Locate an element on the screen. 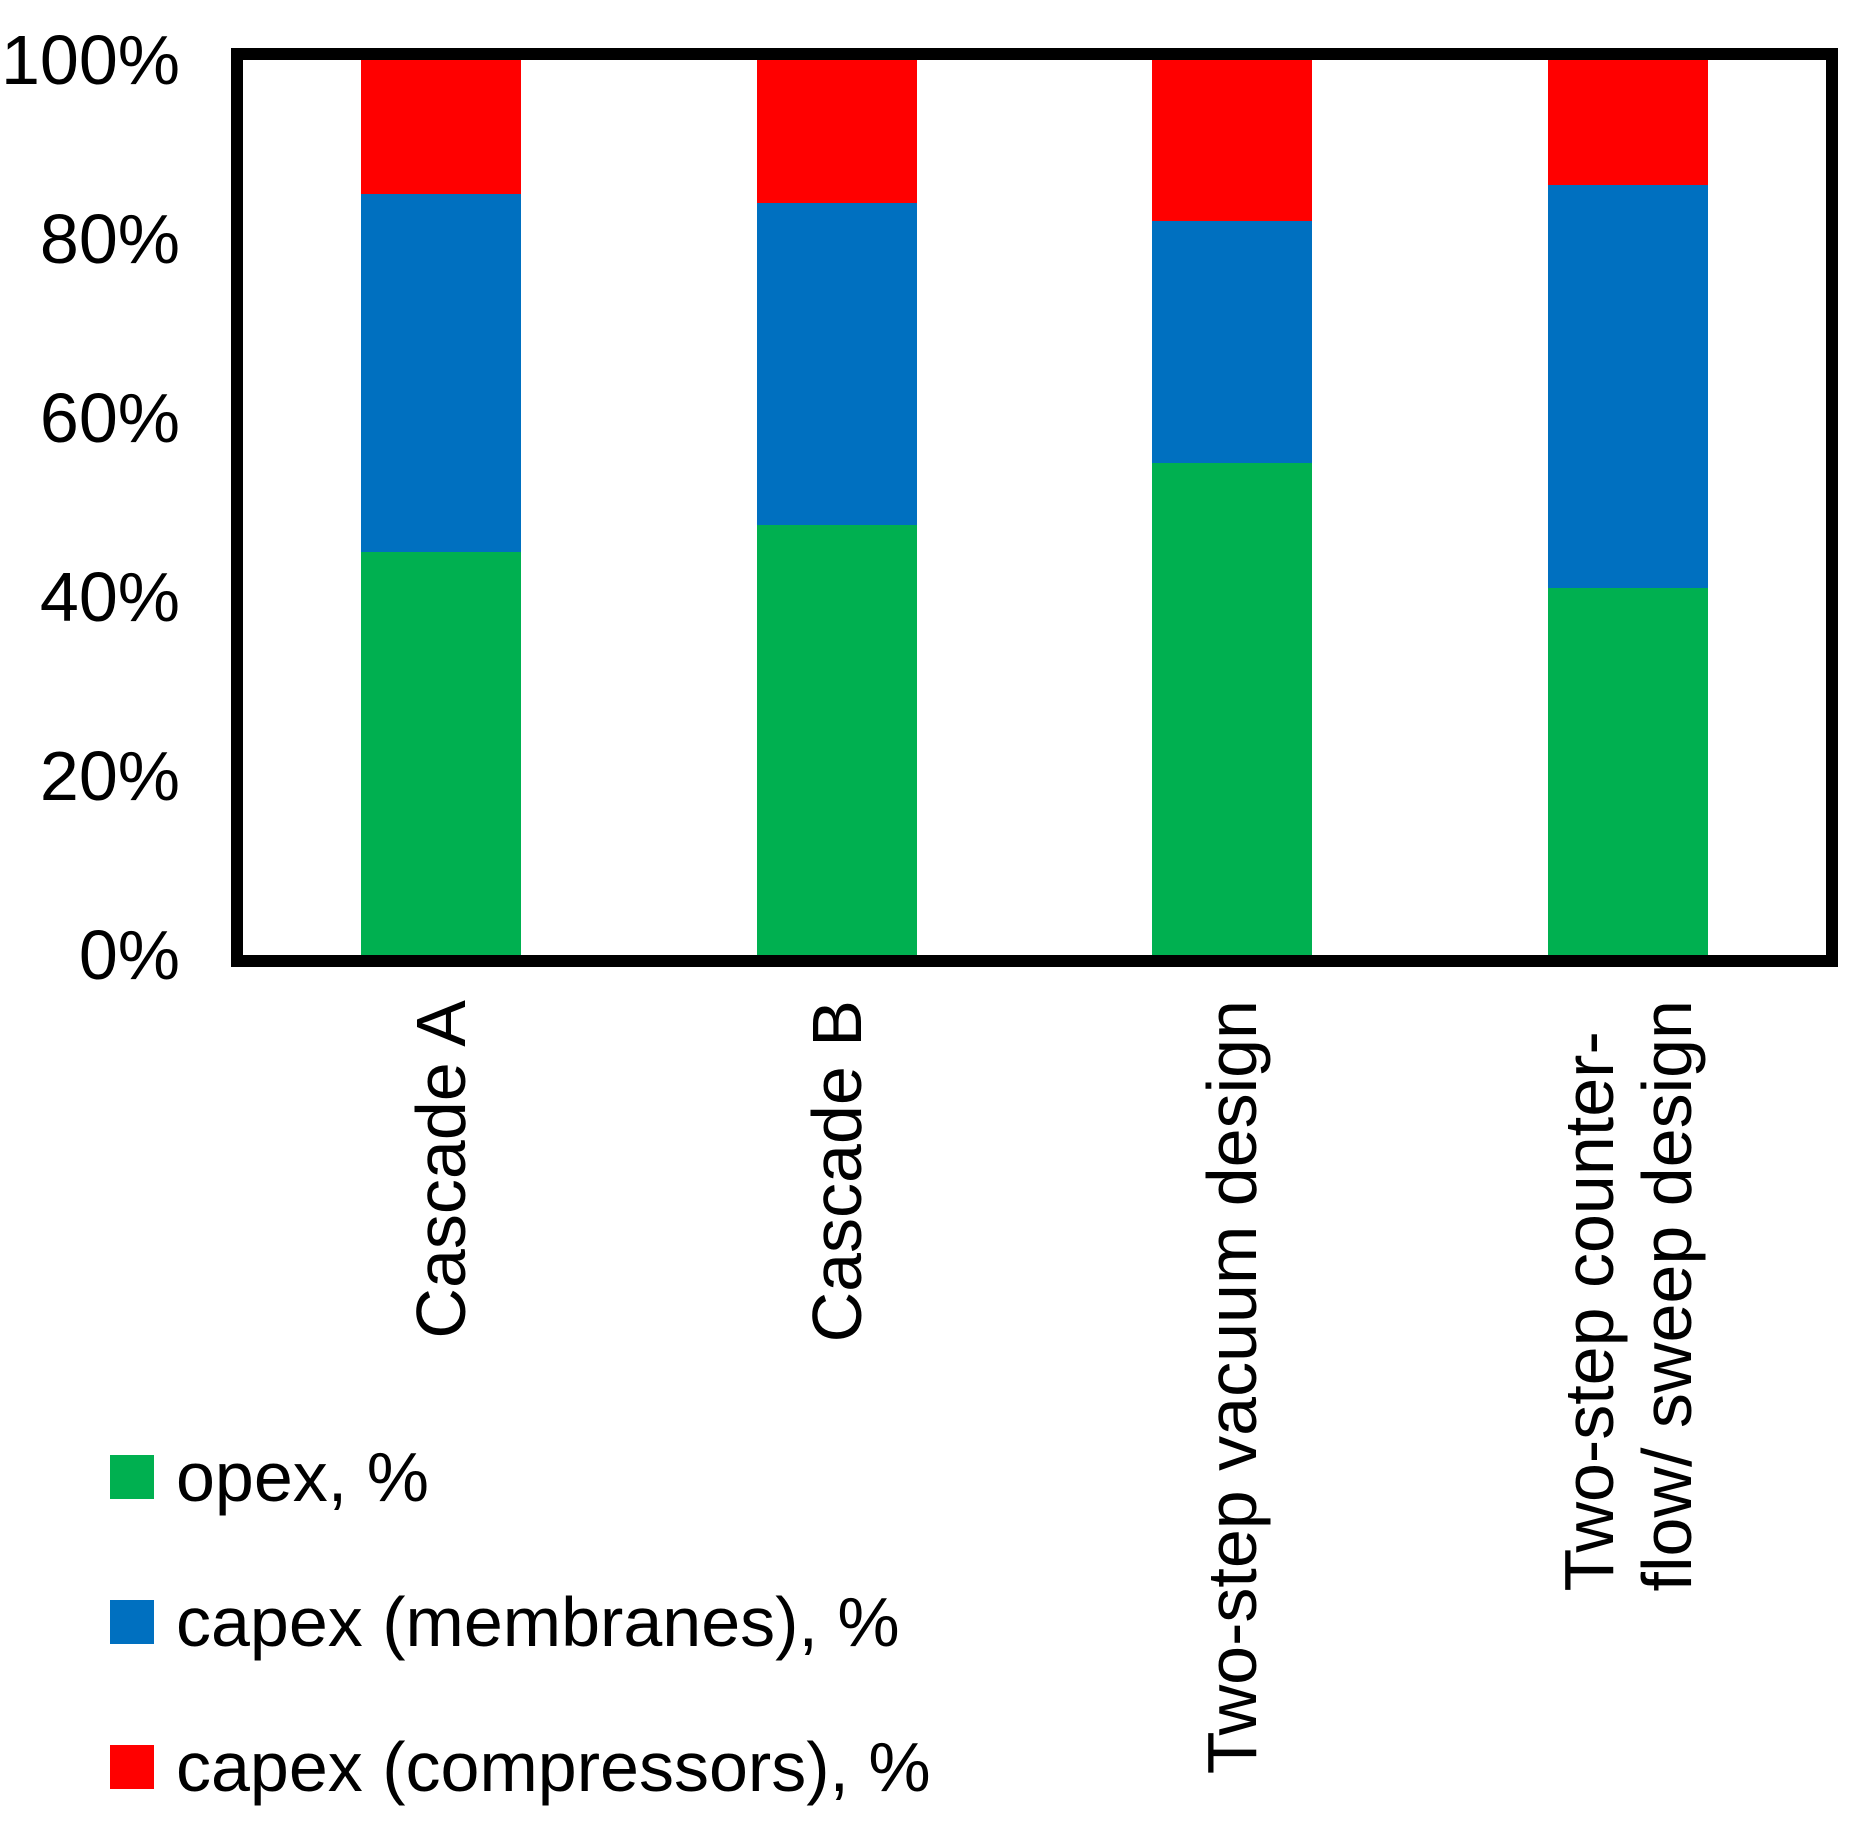 The image size is (1860, 1822). legend-item-opex: opex, % is located at coordinates (269, 1477).